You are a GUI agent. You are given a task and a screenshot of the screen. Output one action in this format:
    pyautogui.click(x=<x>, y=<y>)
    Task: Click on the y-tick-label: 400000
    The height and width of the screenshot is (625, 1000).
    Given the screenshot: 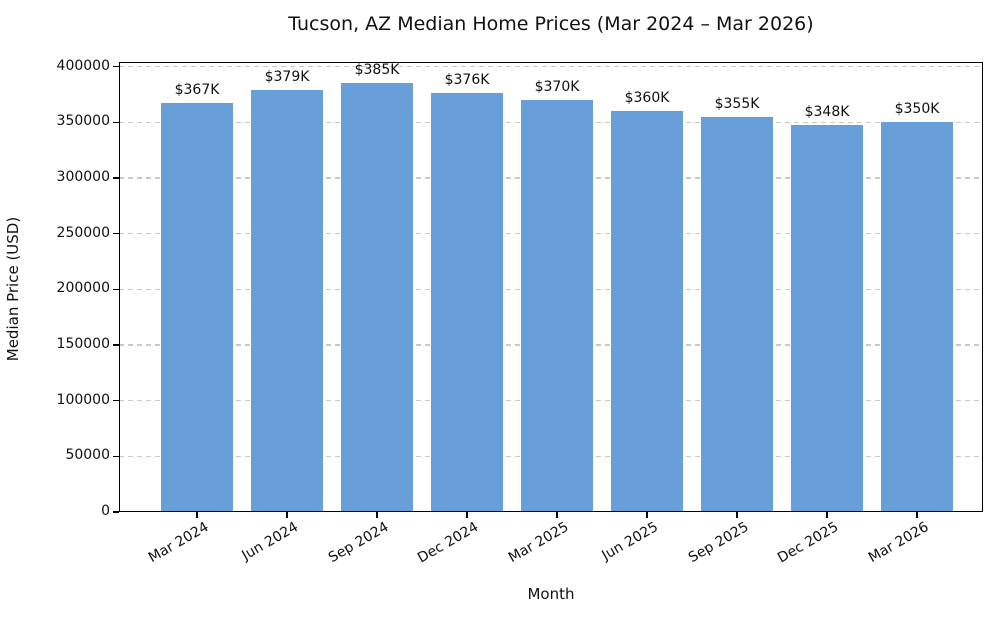 What is the action you would take?
    pyautogui.click(x=83, y=65)
    